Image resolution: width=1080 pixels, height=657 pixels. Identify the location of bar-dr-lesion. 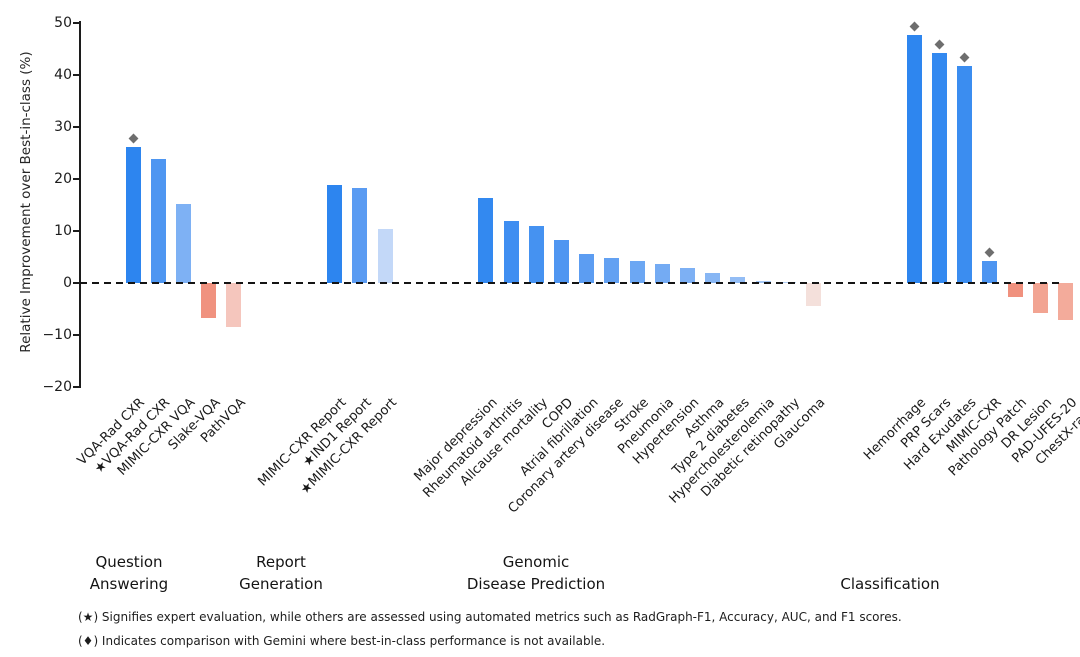
(1040, 298).